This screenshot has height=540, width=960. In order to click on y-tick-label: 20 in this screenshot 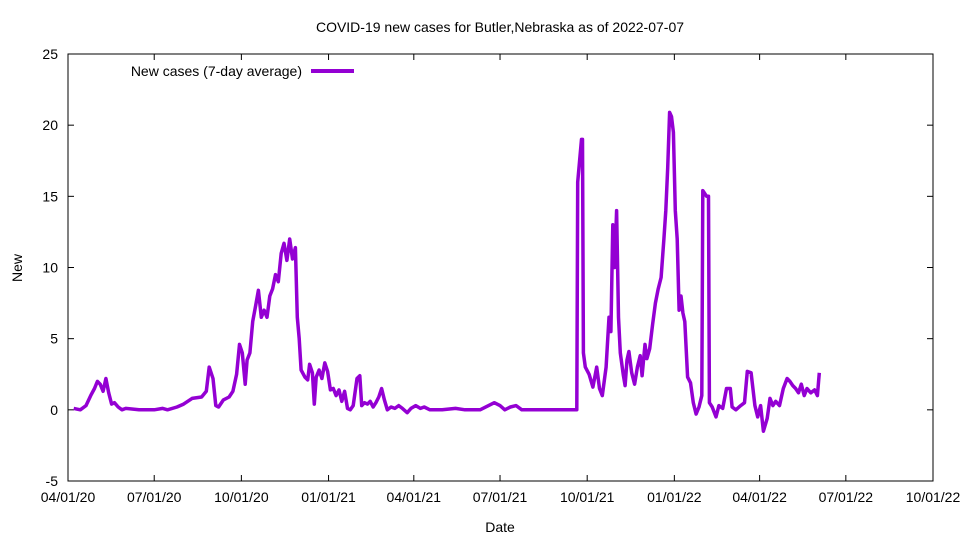, I will do `click(50, 125)`.